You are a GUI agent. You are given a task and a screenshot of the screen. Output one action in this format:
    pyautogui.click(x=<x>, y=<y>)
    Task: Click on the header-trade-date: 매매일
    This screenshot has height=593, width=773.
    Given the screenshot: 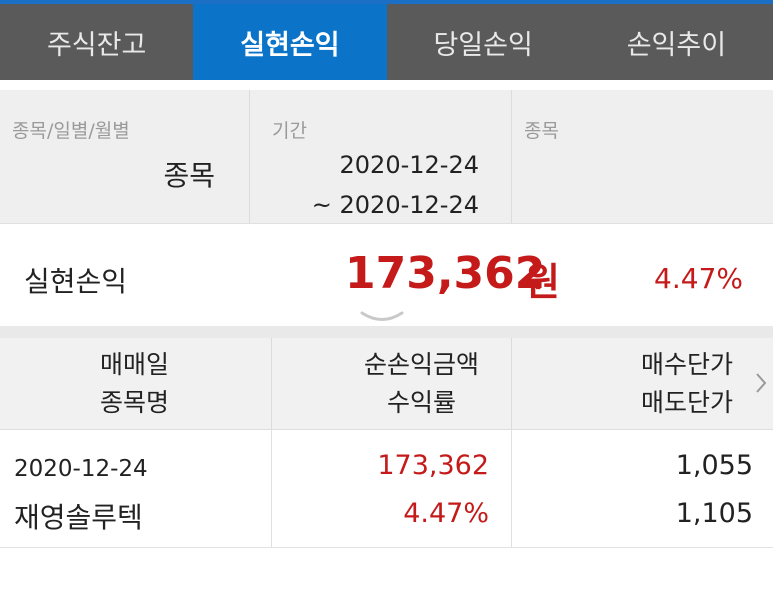 What is the action you would take?
    pyautogui.click(x=134, y=364)
    